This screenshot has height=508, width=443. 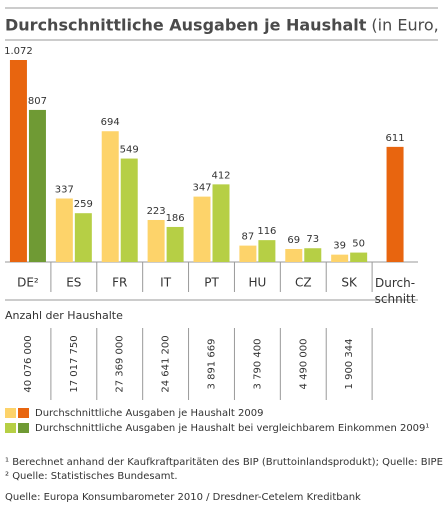 I want to click on households-value: 4 490 000, so click(x=303, y=364).